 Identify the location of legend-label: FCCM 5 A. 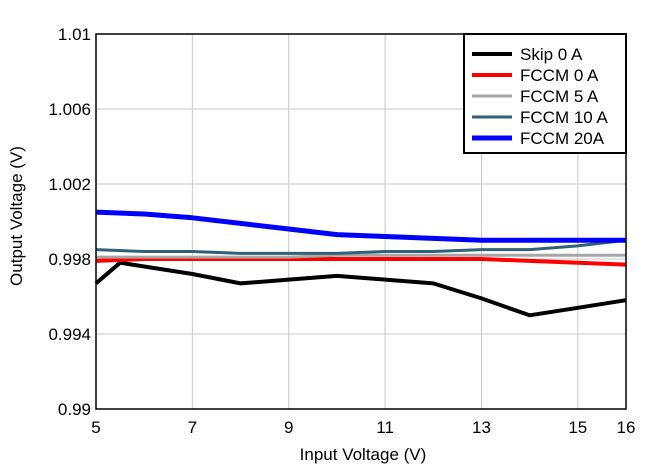
(559, 96).